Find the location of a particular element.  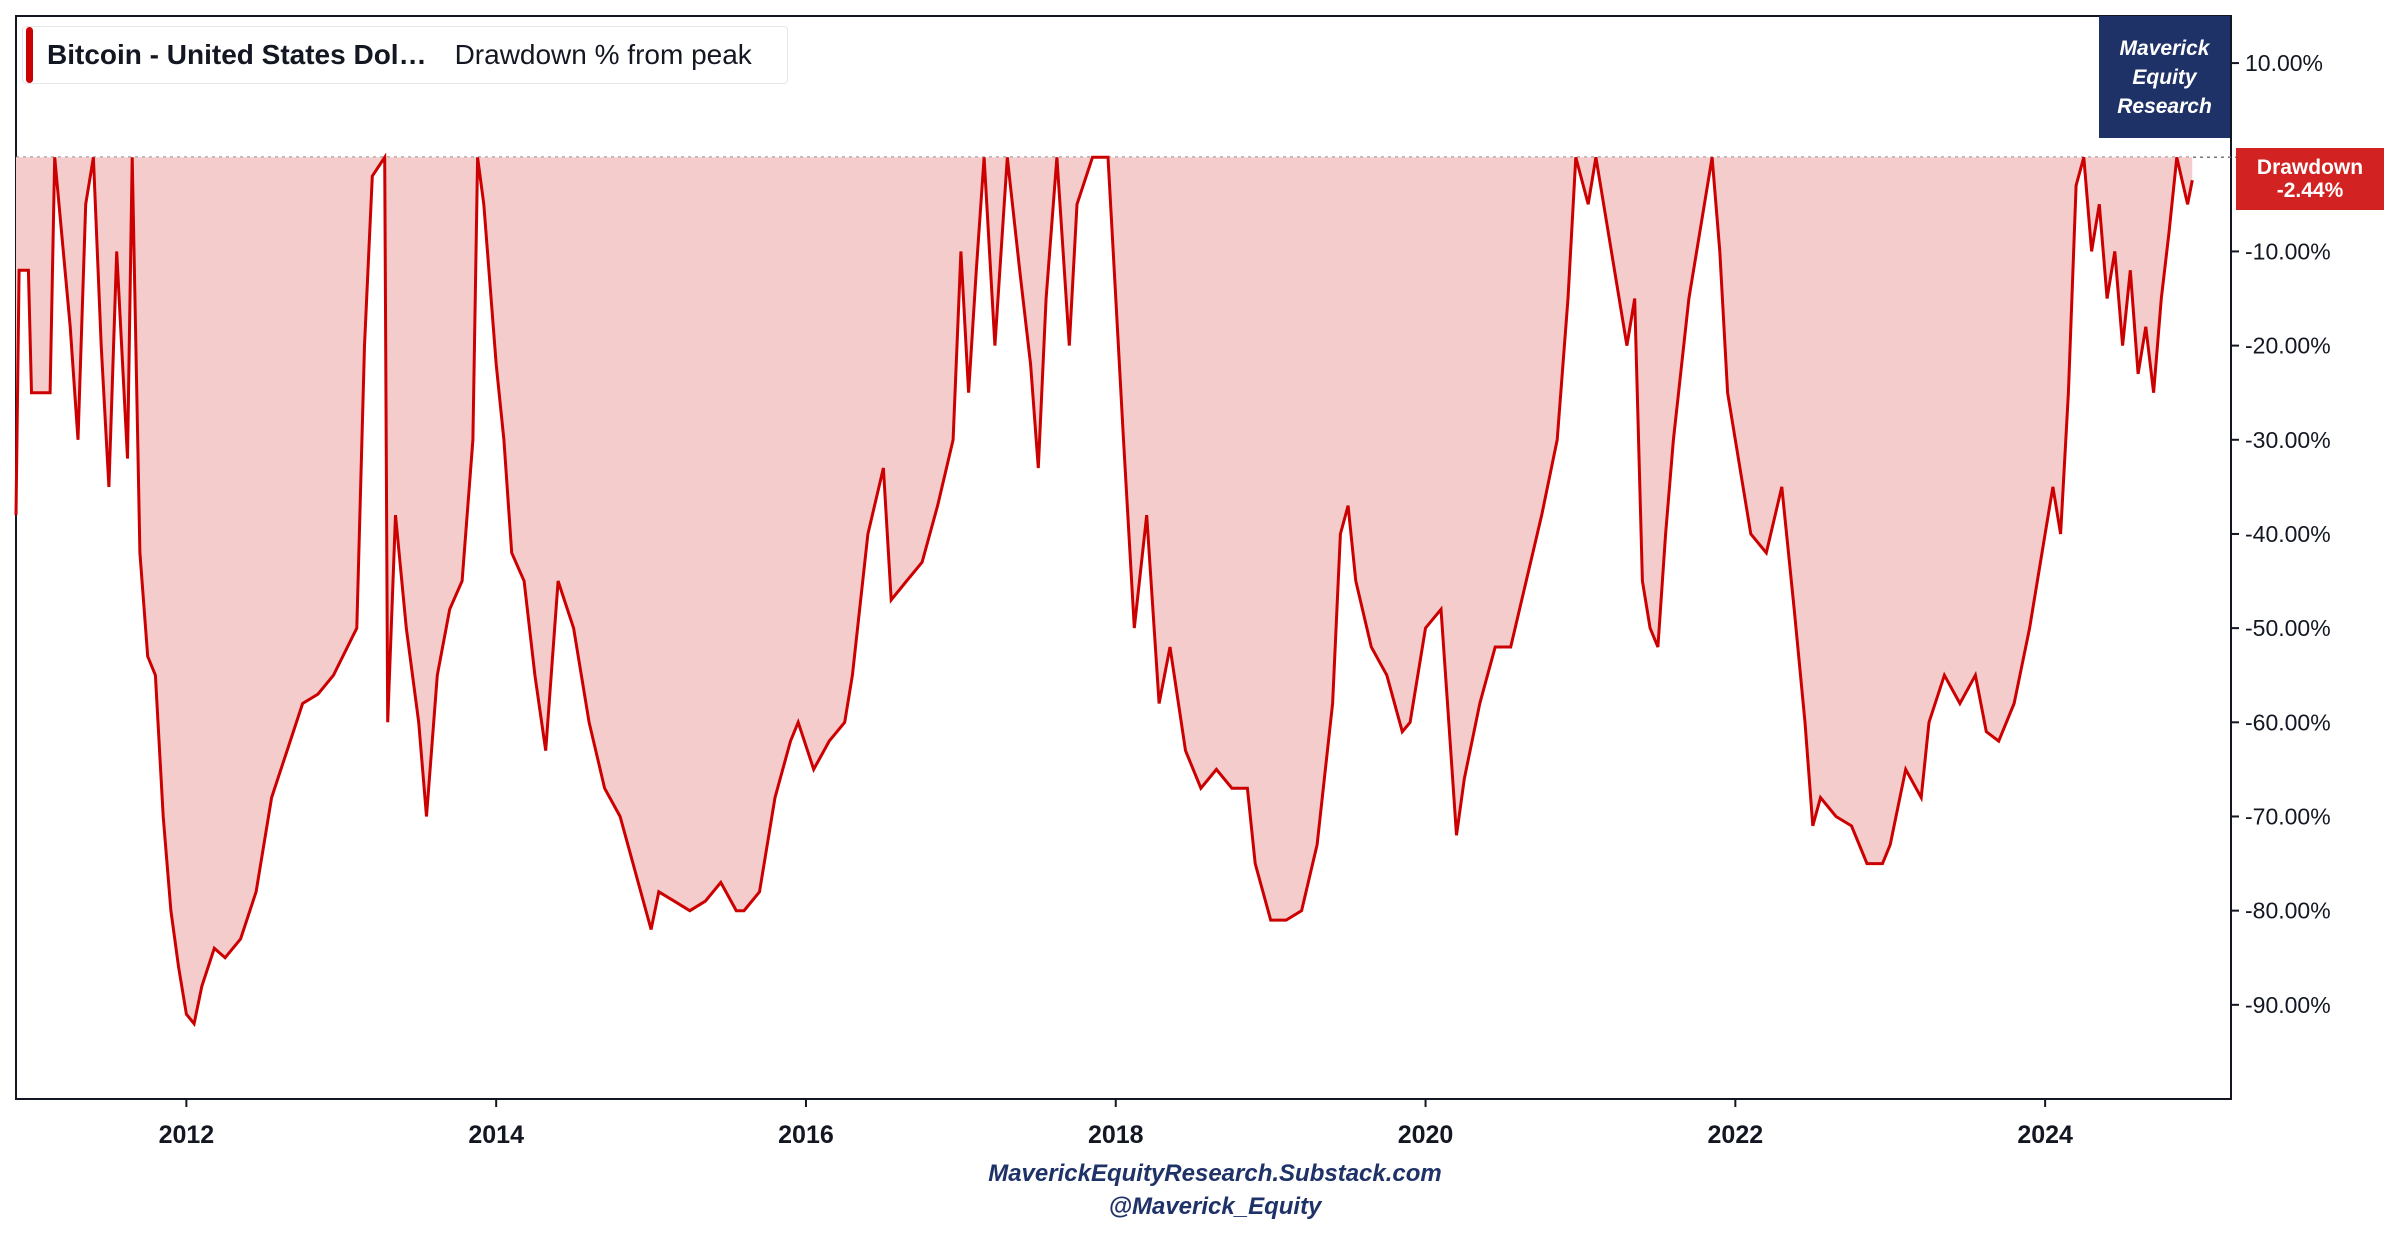

x-tick-label: 2014 is located at coordinates (496, 1135).